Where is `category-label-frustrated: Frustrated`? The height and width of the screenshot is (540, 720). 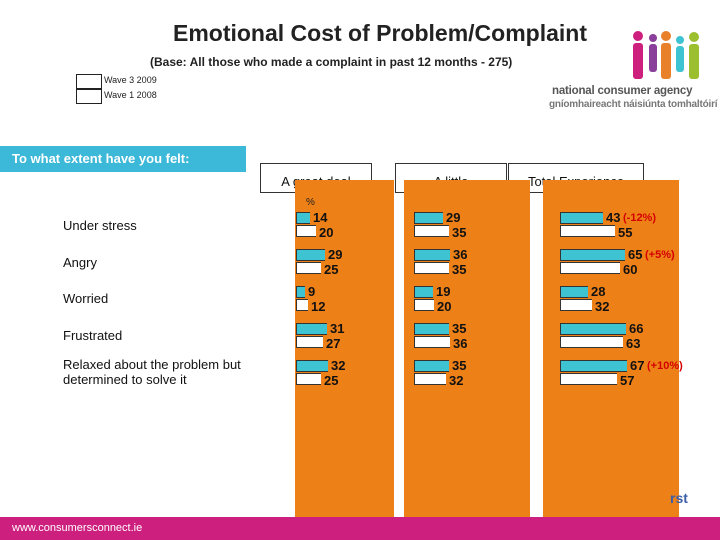
category-label-frustrated: Frustrated is located at coordinates (93, 335).